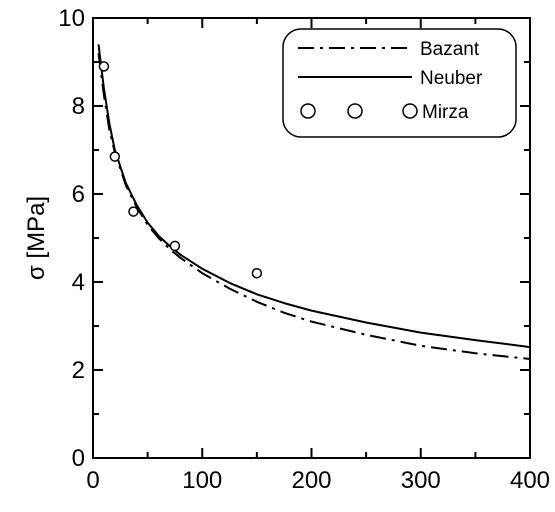  What do you see at coordinates (36, 238) in the screenshot?
I see `y-axis-label: σ [MPa]` at bounding box center [36, 238].